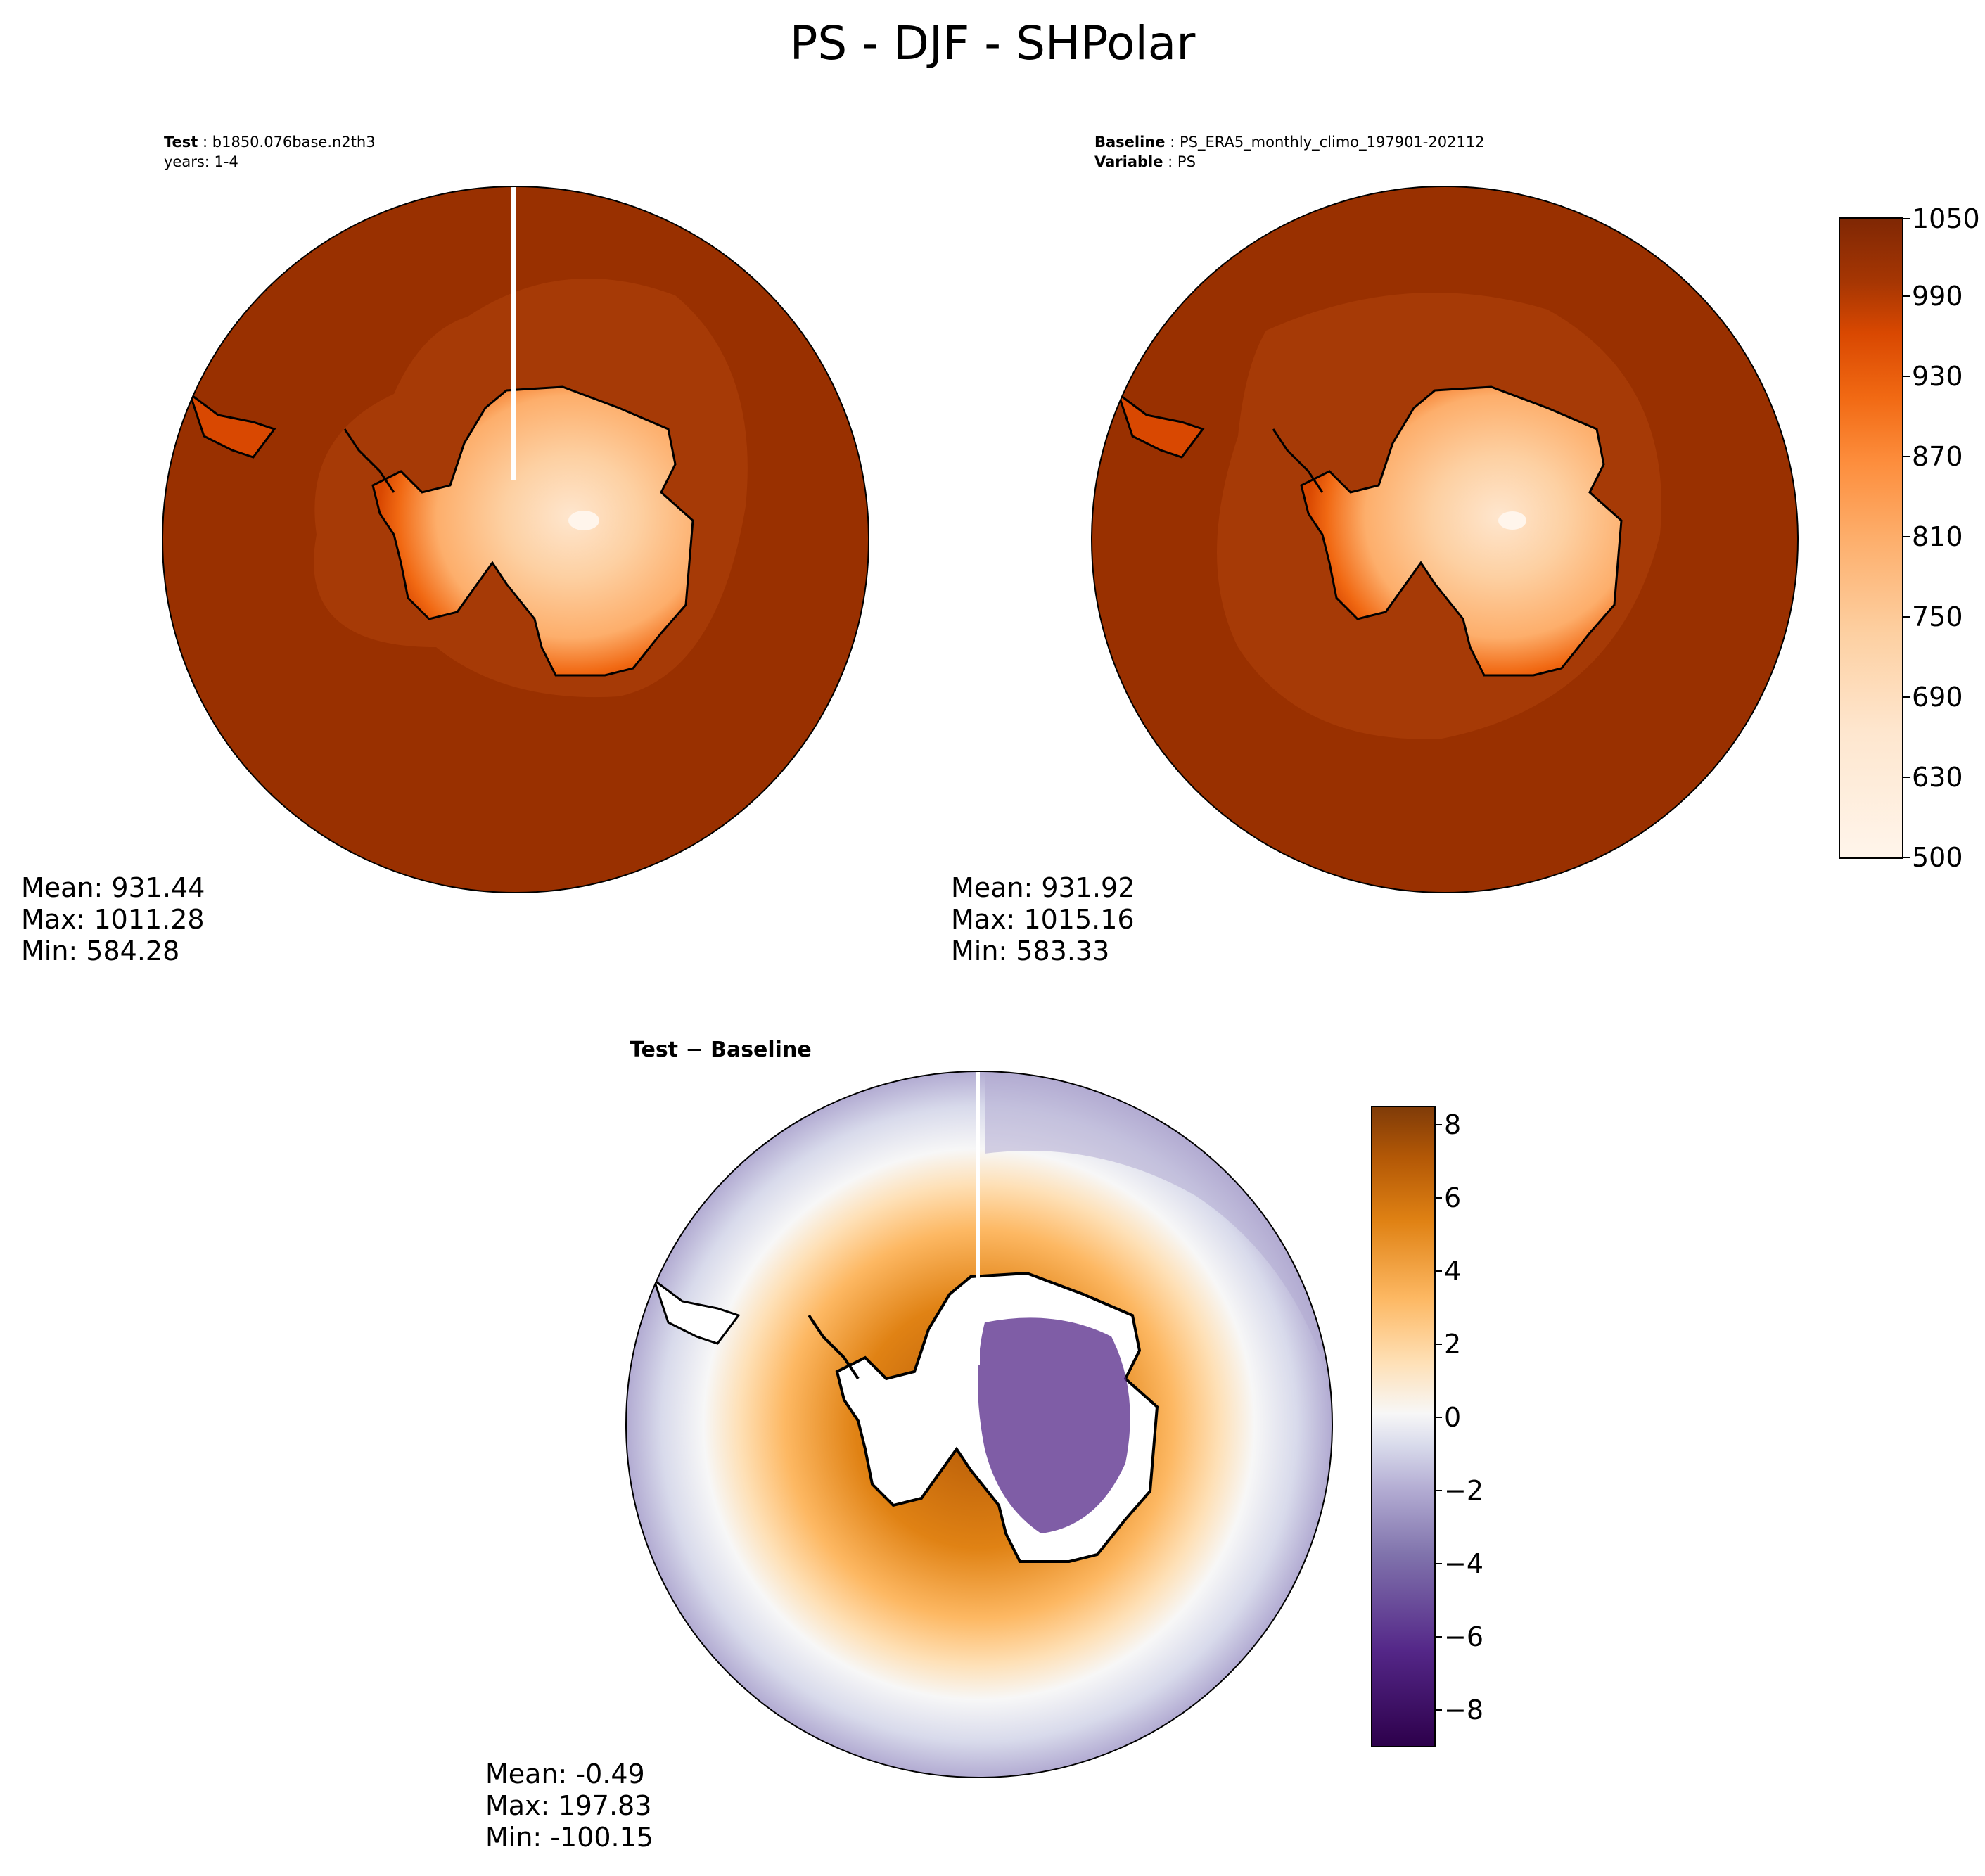 The width and height of the screenshot is (1985, 1876). Describe the element at coordinates (270, 152) in the screenshot. I see `test-header: Test : b1850.076base.n2th3 years: 1-4` at that location.